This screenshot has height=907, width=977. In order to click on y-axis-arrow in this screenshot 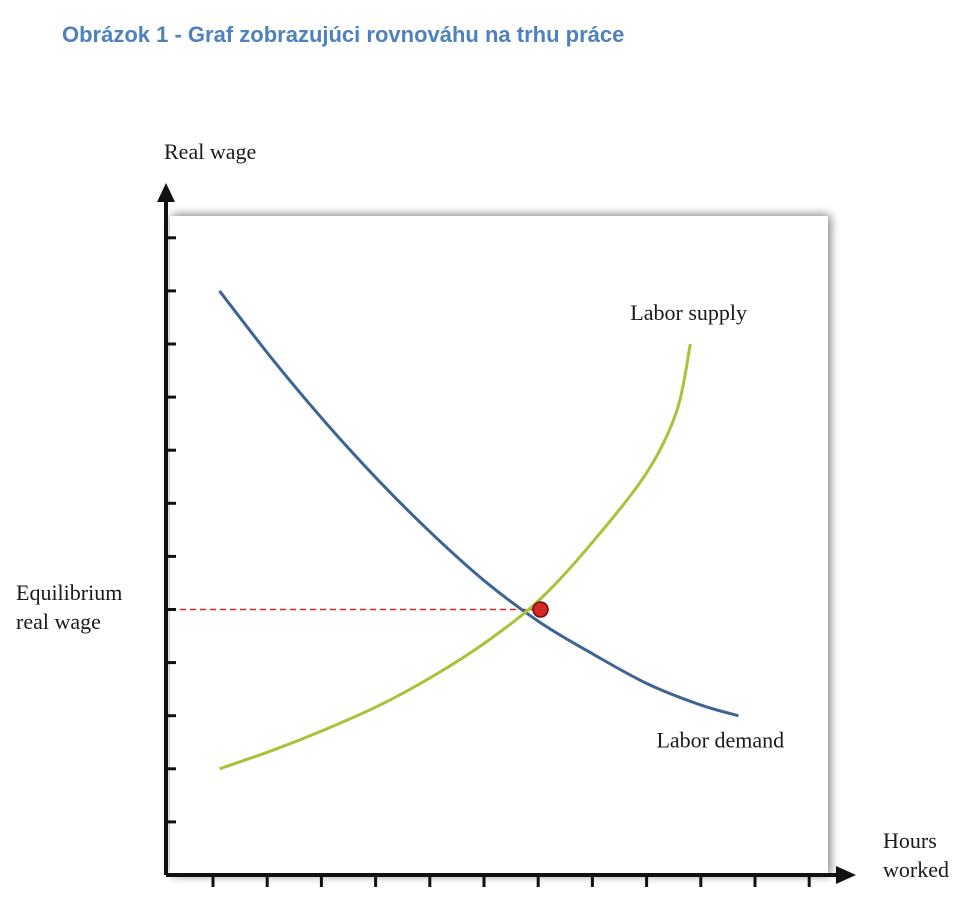, I will do `click(166, 192)`.